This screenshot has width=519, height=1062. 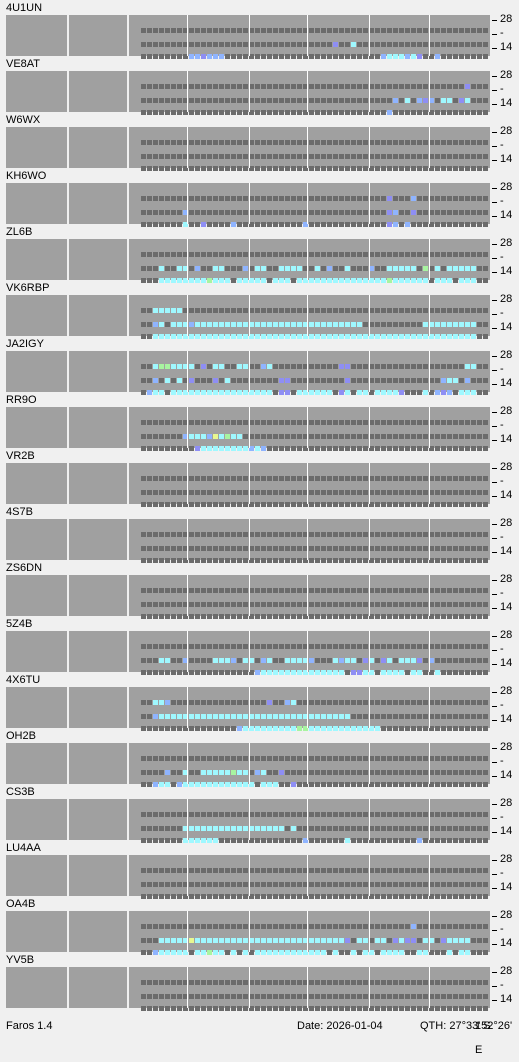 What do you see at coordinates (259, 421) in the screenshot?
I see `beacon-row: RR9O 28-14` at bounding box center [259, 421].